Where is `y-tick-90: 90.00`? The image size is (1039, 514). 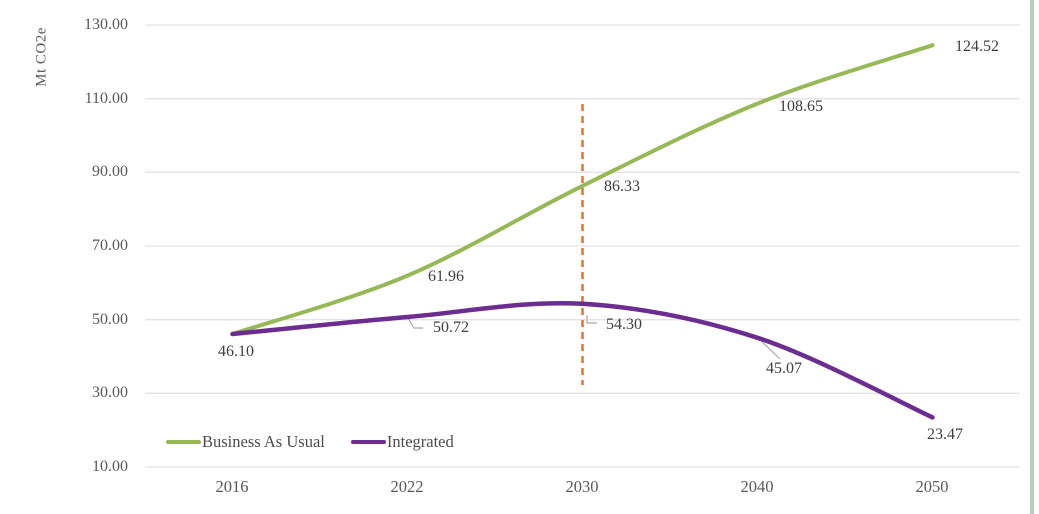
y-tick-90: 90.00 is located at coordinates (110, 171).